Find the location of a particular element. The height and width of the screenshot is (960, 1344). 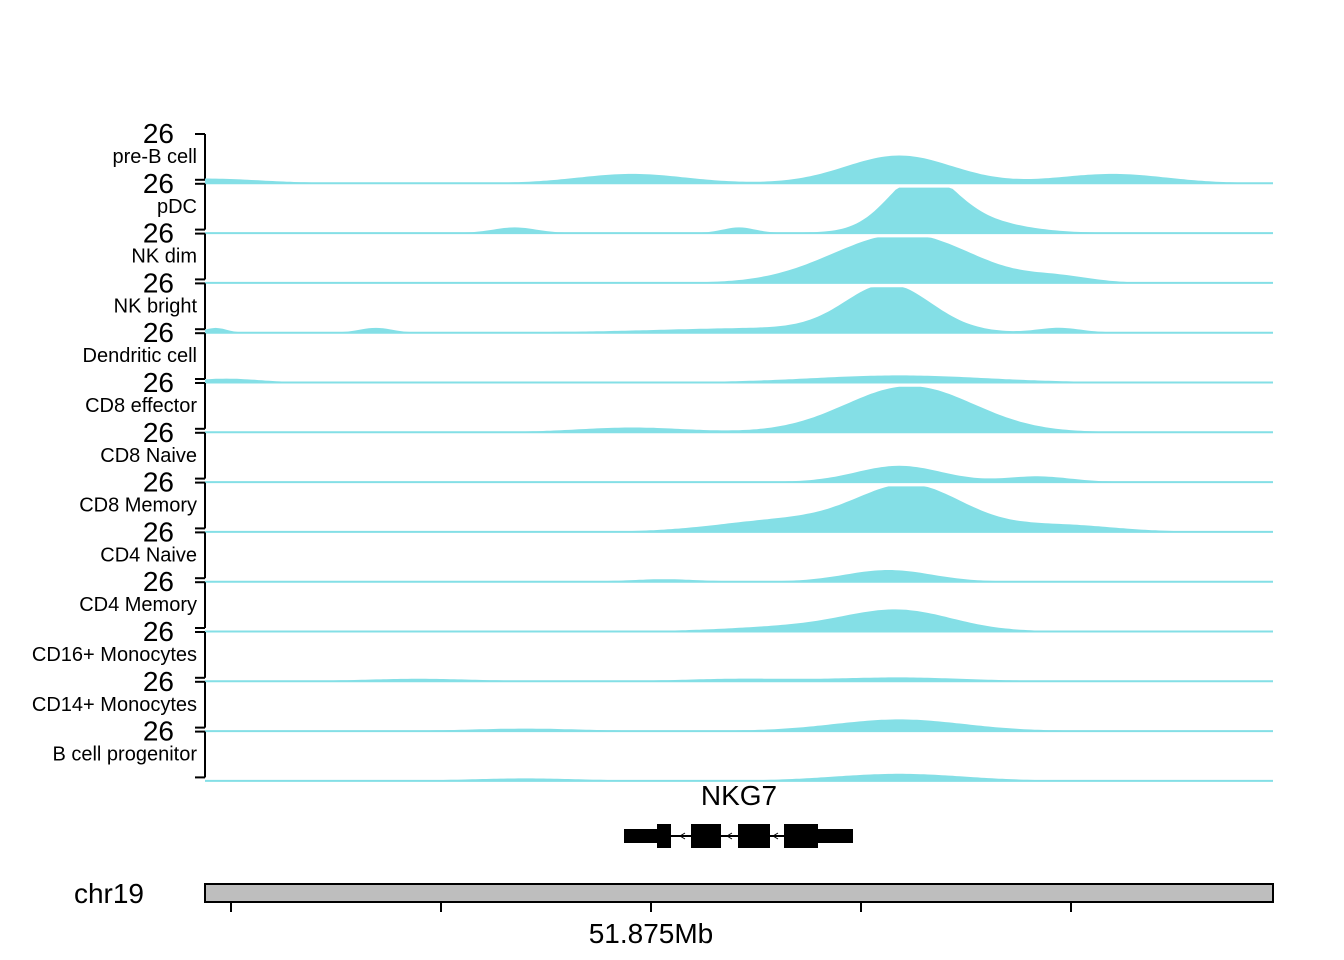

x-axis-ticks is located at coordinates (651, 907).